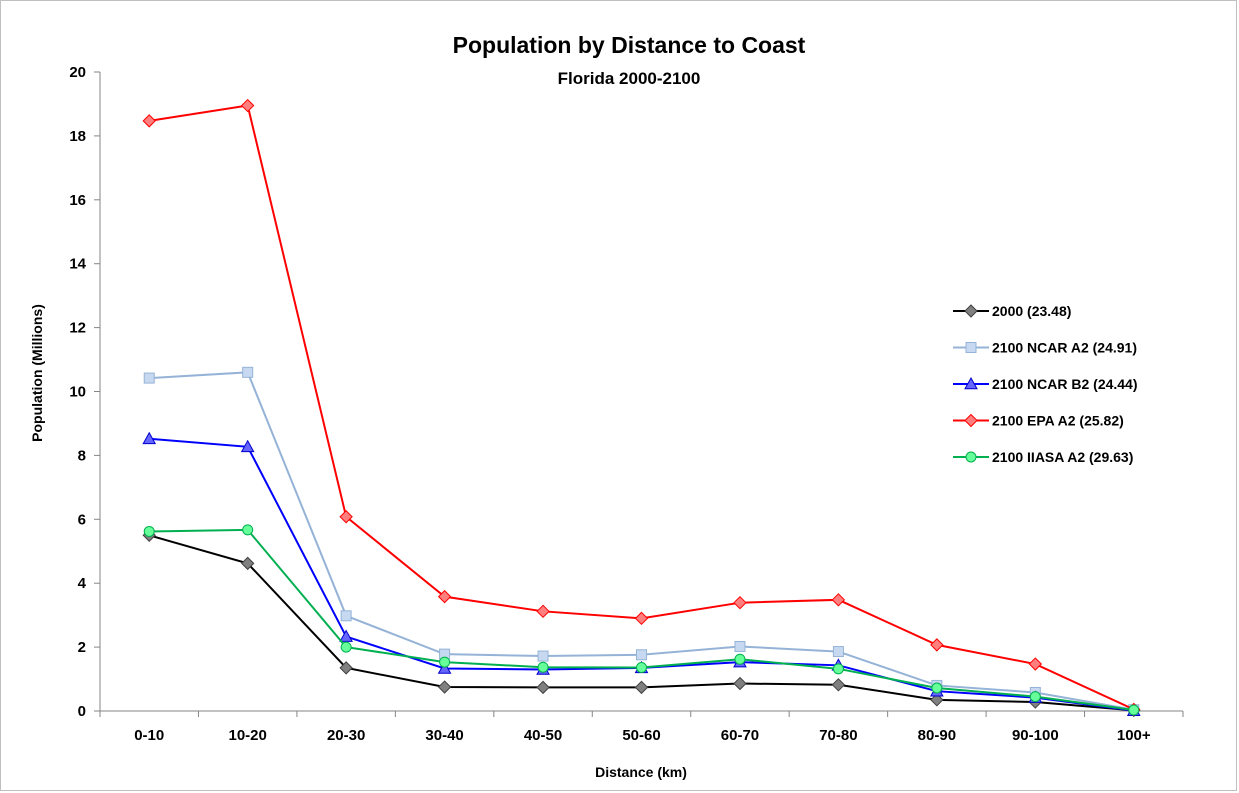 The height and width of the screenshot is (793, 1239). What do you see at coordinates (641, 772) in the screenshot?
I see `x-axis-label: Distance (km)` at bounding box center [641, 772].